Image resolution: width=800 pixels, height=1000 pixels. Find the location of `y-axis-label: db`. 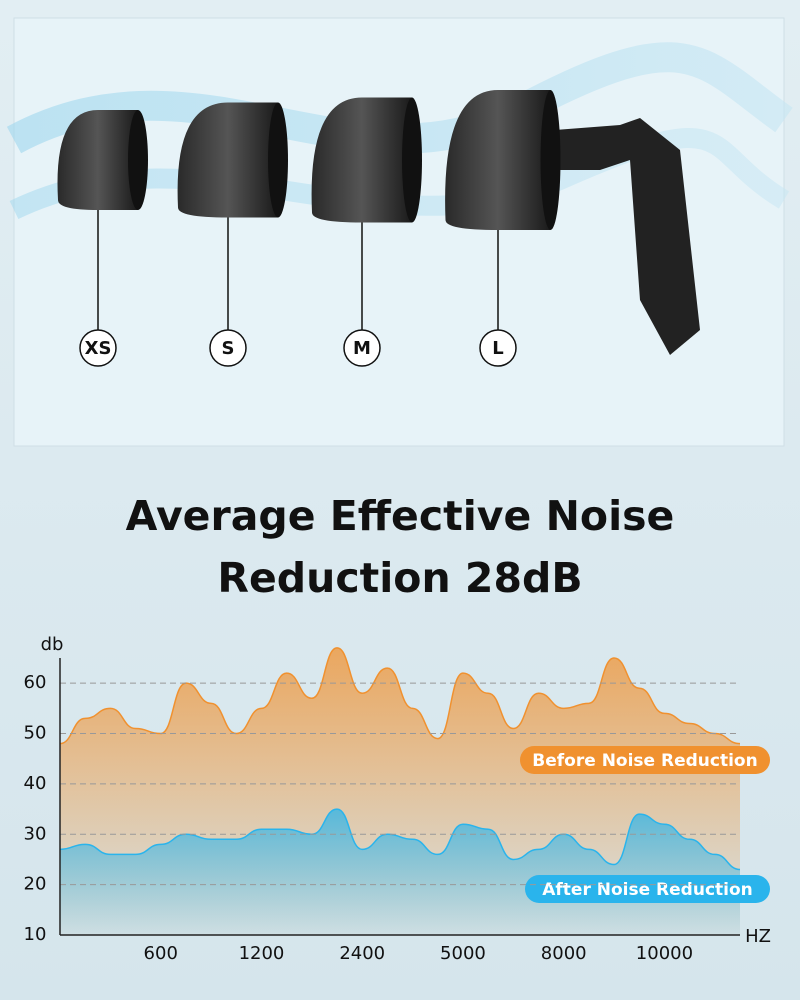

y-axis-label: db is located at coordinates (52, 644).